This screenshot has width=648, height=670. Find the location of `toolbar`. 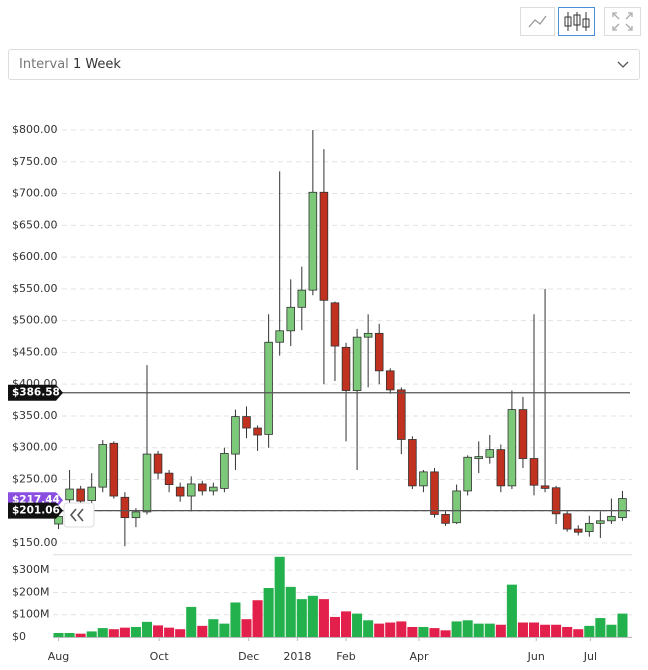

toolbar is located at coordinates (580, 21).